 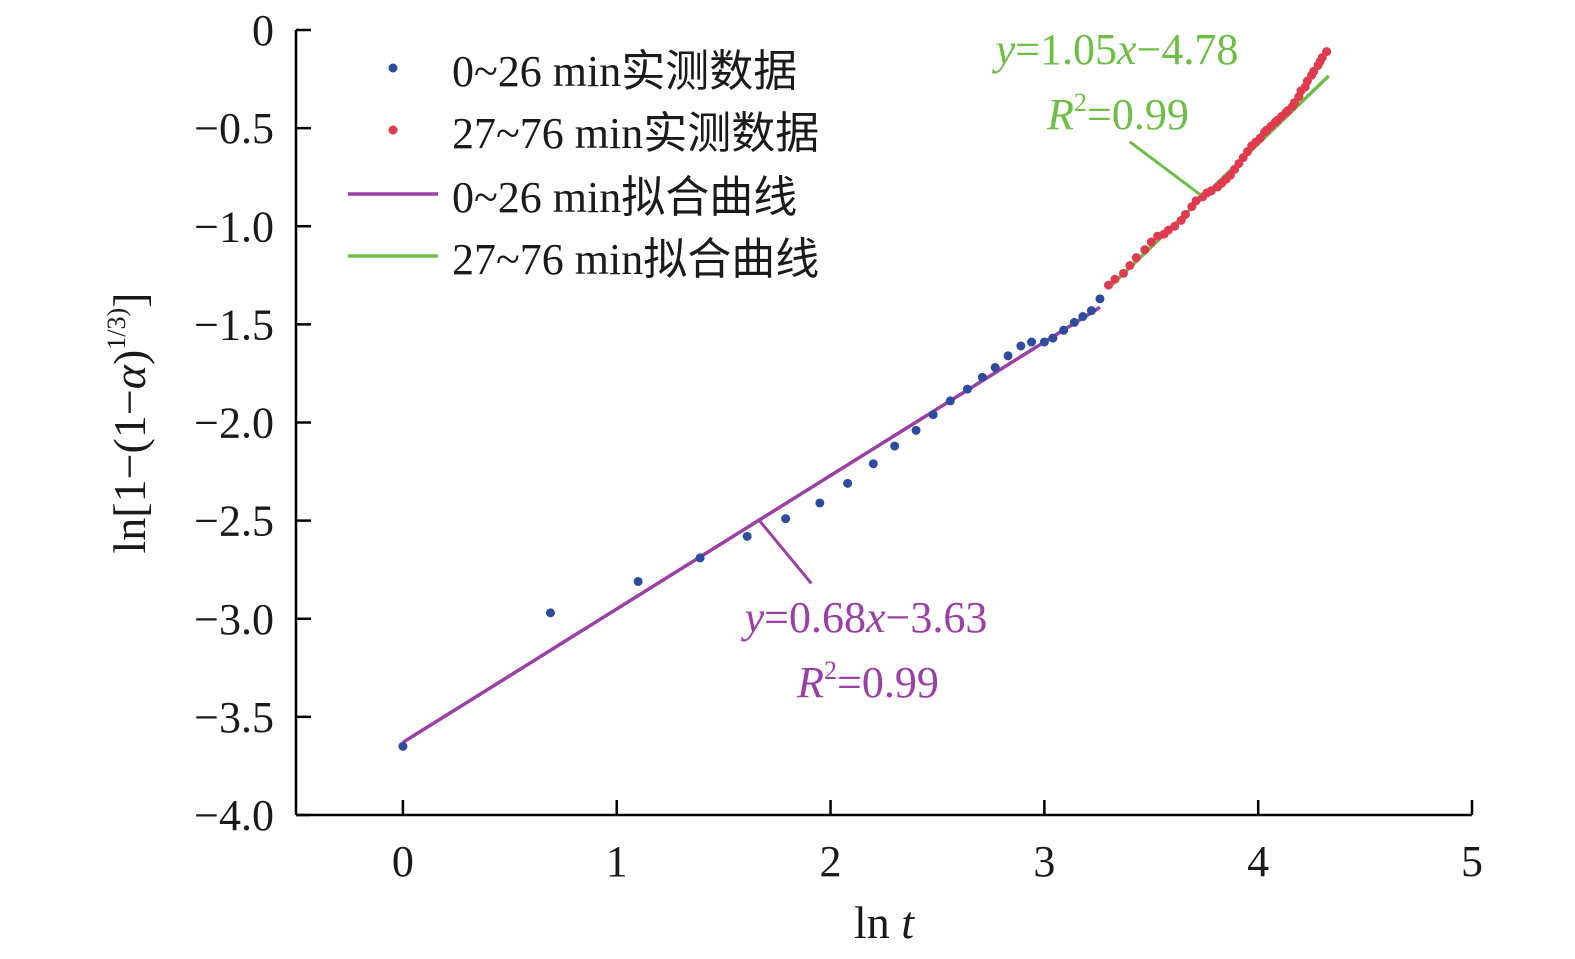 What do you see at coordinates (624, 197) in the screenshot?
I see `legend-label: 0~26 min拟合曲线` at bounding box center [624, 197].